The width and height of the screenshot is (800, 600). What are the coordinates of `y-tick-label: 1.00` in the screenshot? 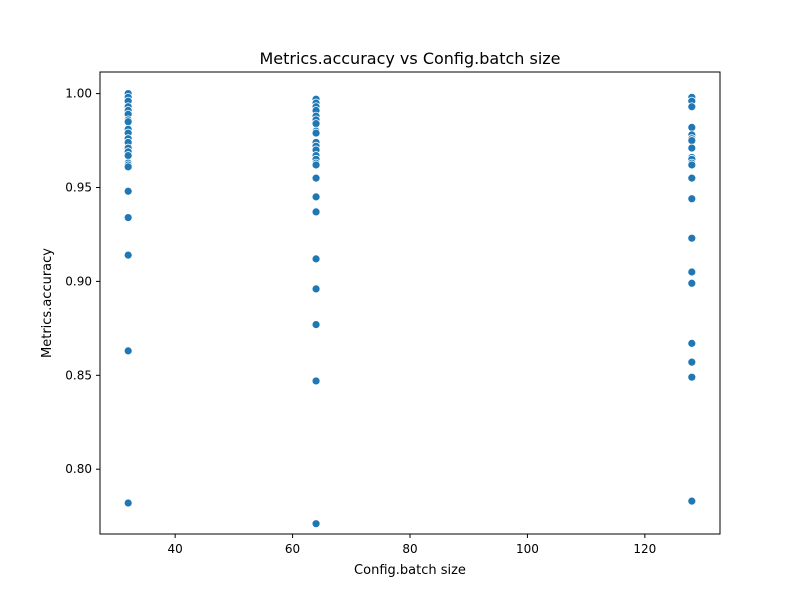 It's located at (78, 94).